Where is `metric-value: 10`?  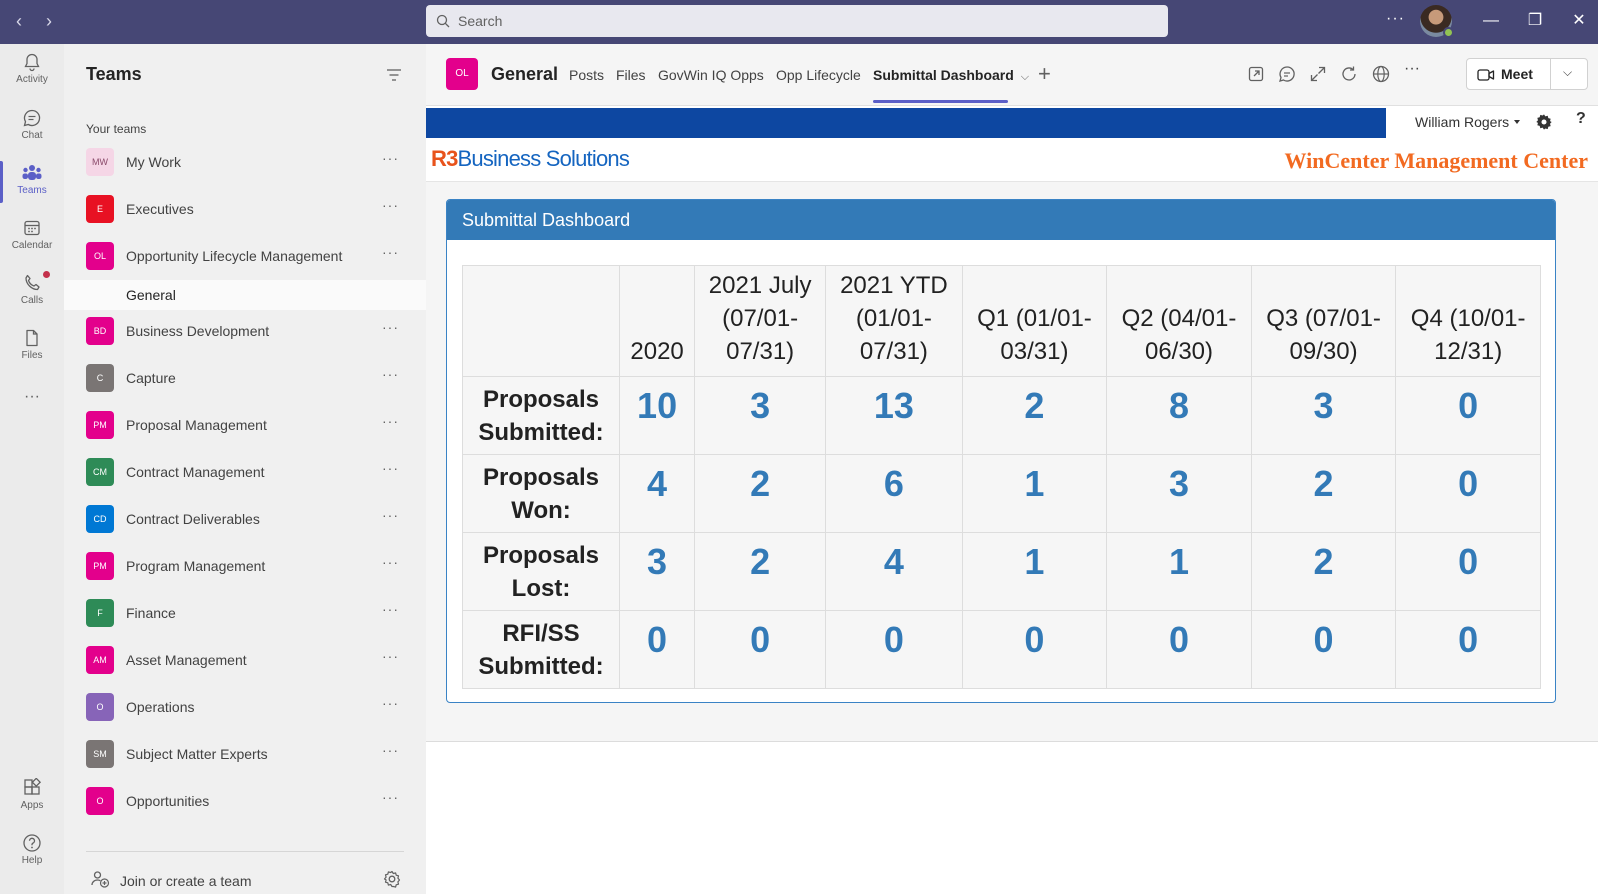
metric-value: 10 is located at coordinates (657, 415).